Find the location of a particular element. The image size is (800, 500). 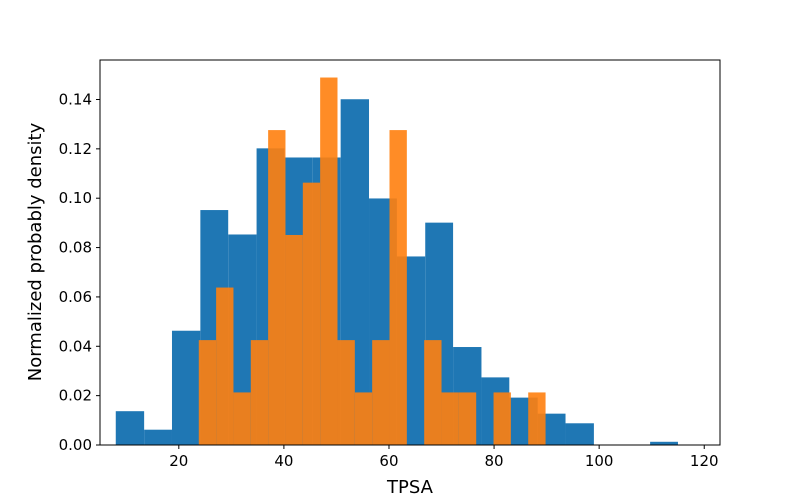

x-axis-ticks: 20 40 60 80 100 120 is located at coordinates (444, 457).